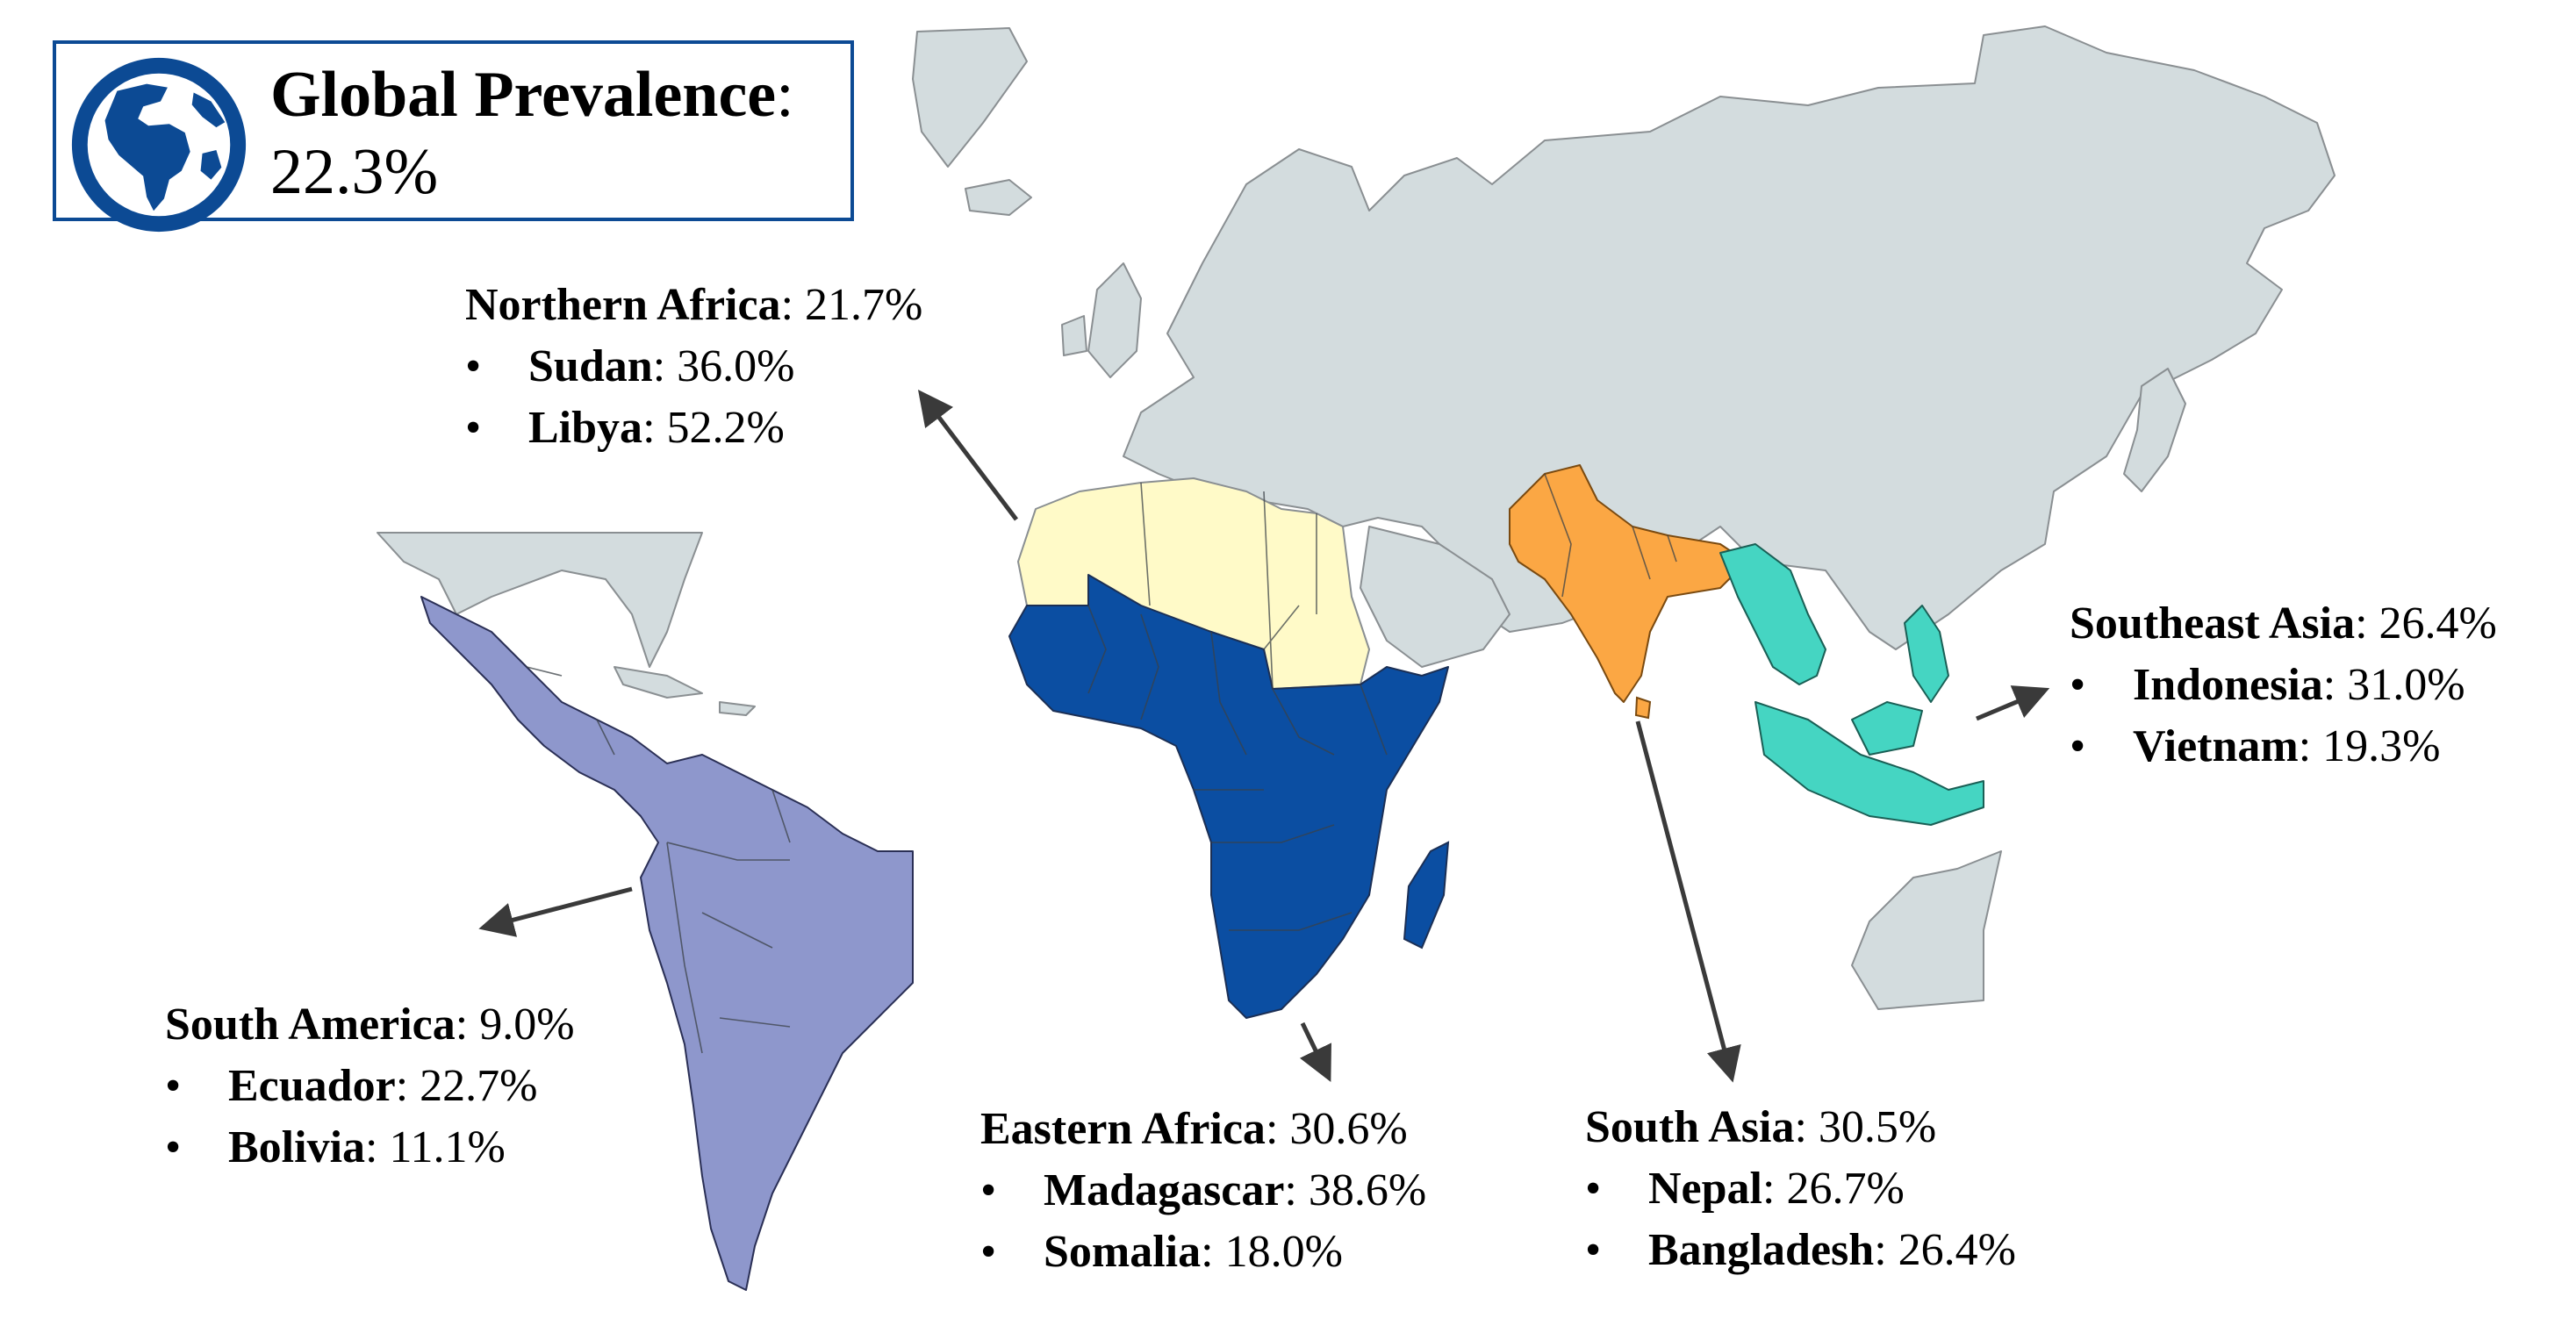 This screenshot has width=2576, height=1333. Describe the element at coordinates (1690, 1127) in the screenshot. I see `region-name: South Asia` at that location.